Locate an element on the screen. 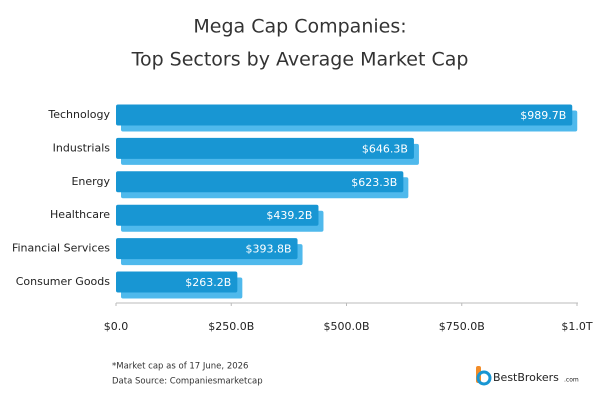  y-tick-label: Healthcare is located at coordinates (80, 214).